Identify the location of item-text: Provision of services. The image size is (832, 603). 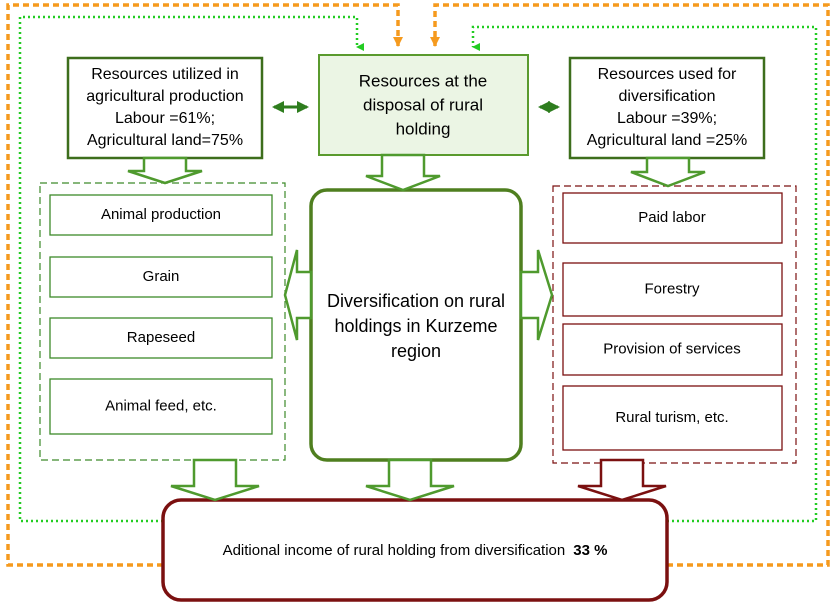
(672, 348).